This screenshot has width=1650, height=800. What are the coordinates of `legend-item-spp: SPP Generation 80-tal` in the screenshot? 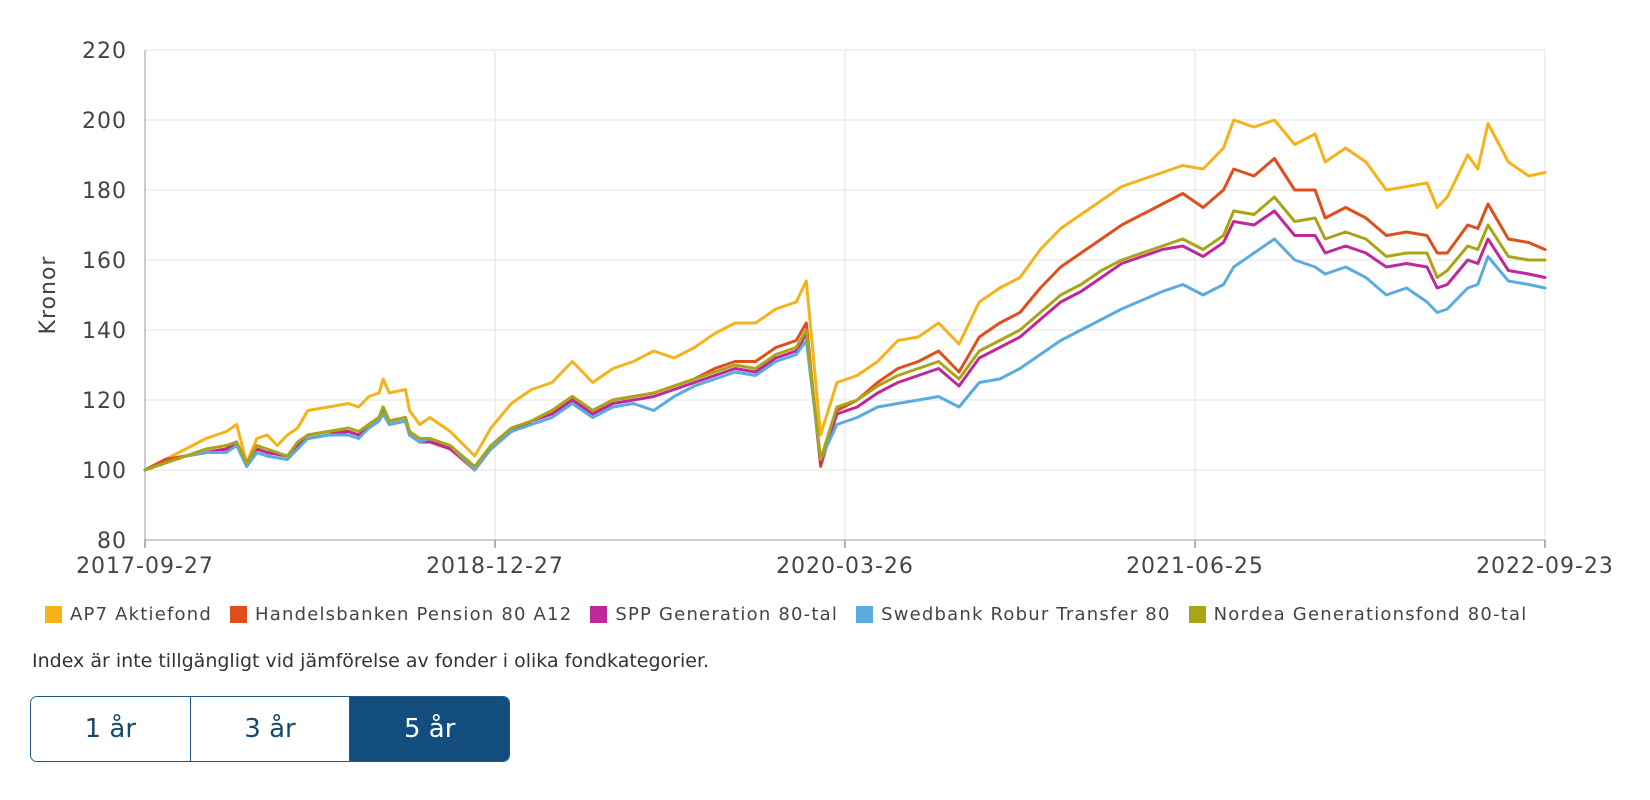 It's located at (714, 614).